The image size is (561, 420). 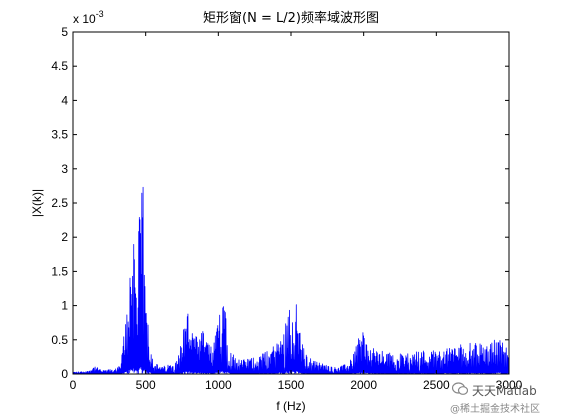 I want to click on y-exponent-label: x 10-3, so click(x=88, y=17).